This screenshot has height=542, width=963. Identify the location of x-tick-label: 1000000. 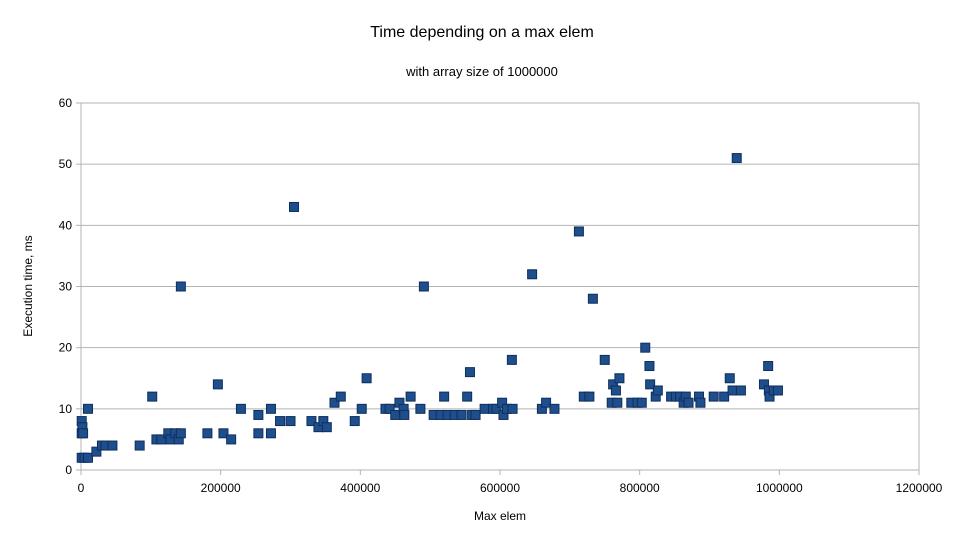
(779, 488).